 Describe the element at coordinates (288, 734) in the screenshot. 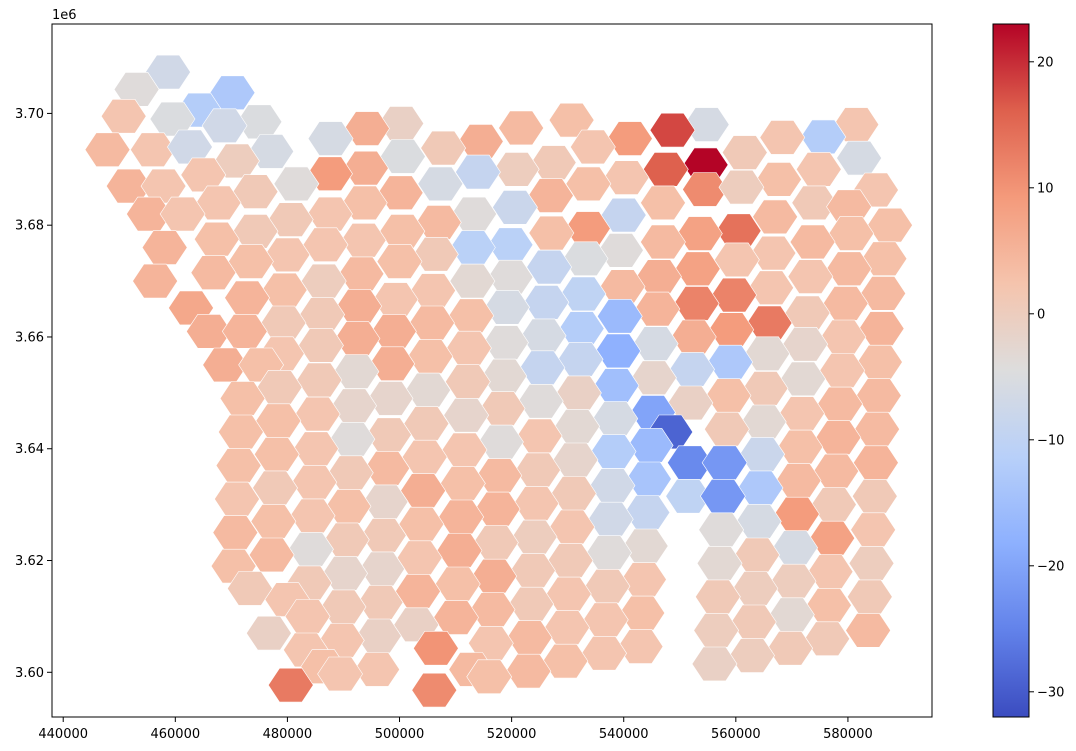

I see `x-tick-label: 480000` at that location.